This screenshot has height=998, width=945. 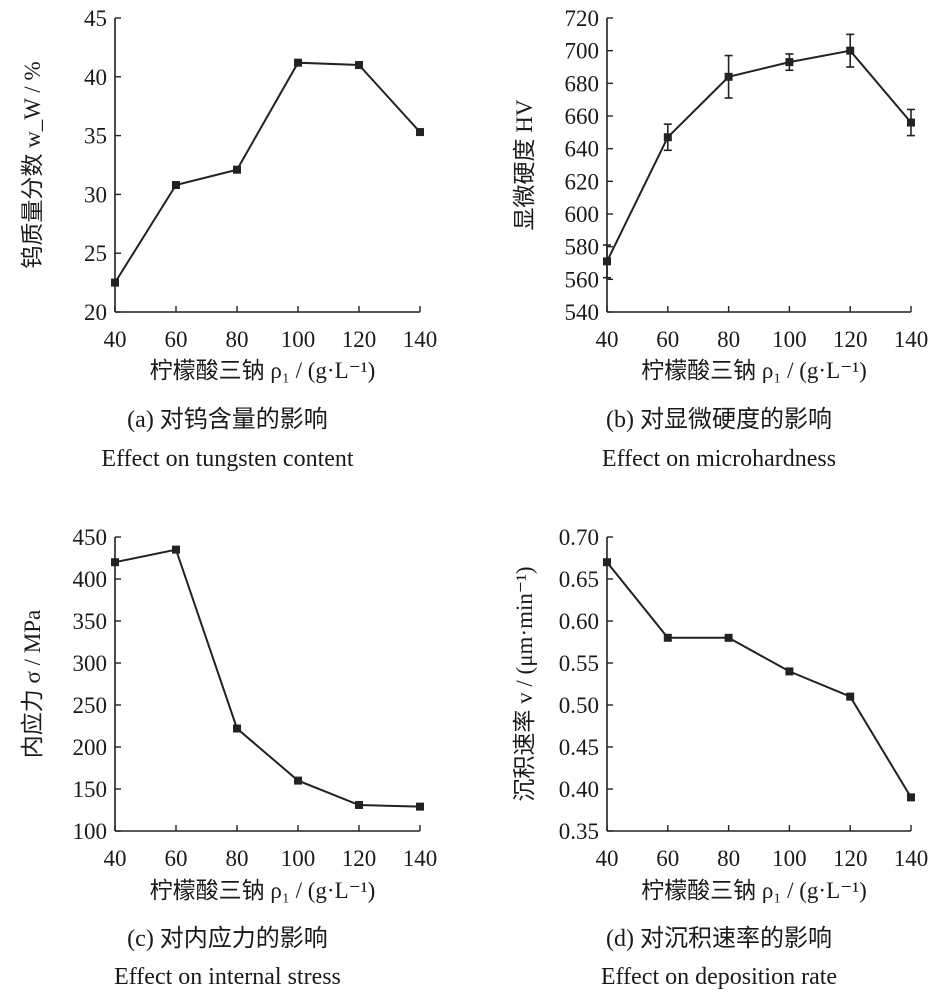 What do you see at coordinates (582, 116) in the screenshot?
I see `y-tick-label: 660` at bounding box center [582, 116].